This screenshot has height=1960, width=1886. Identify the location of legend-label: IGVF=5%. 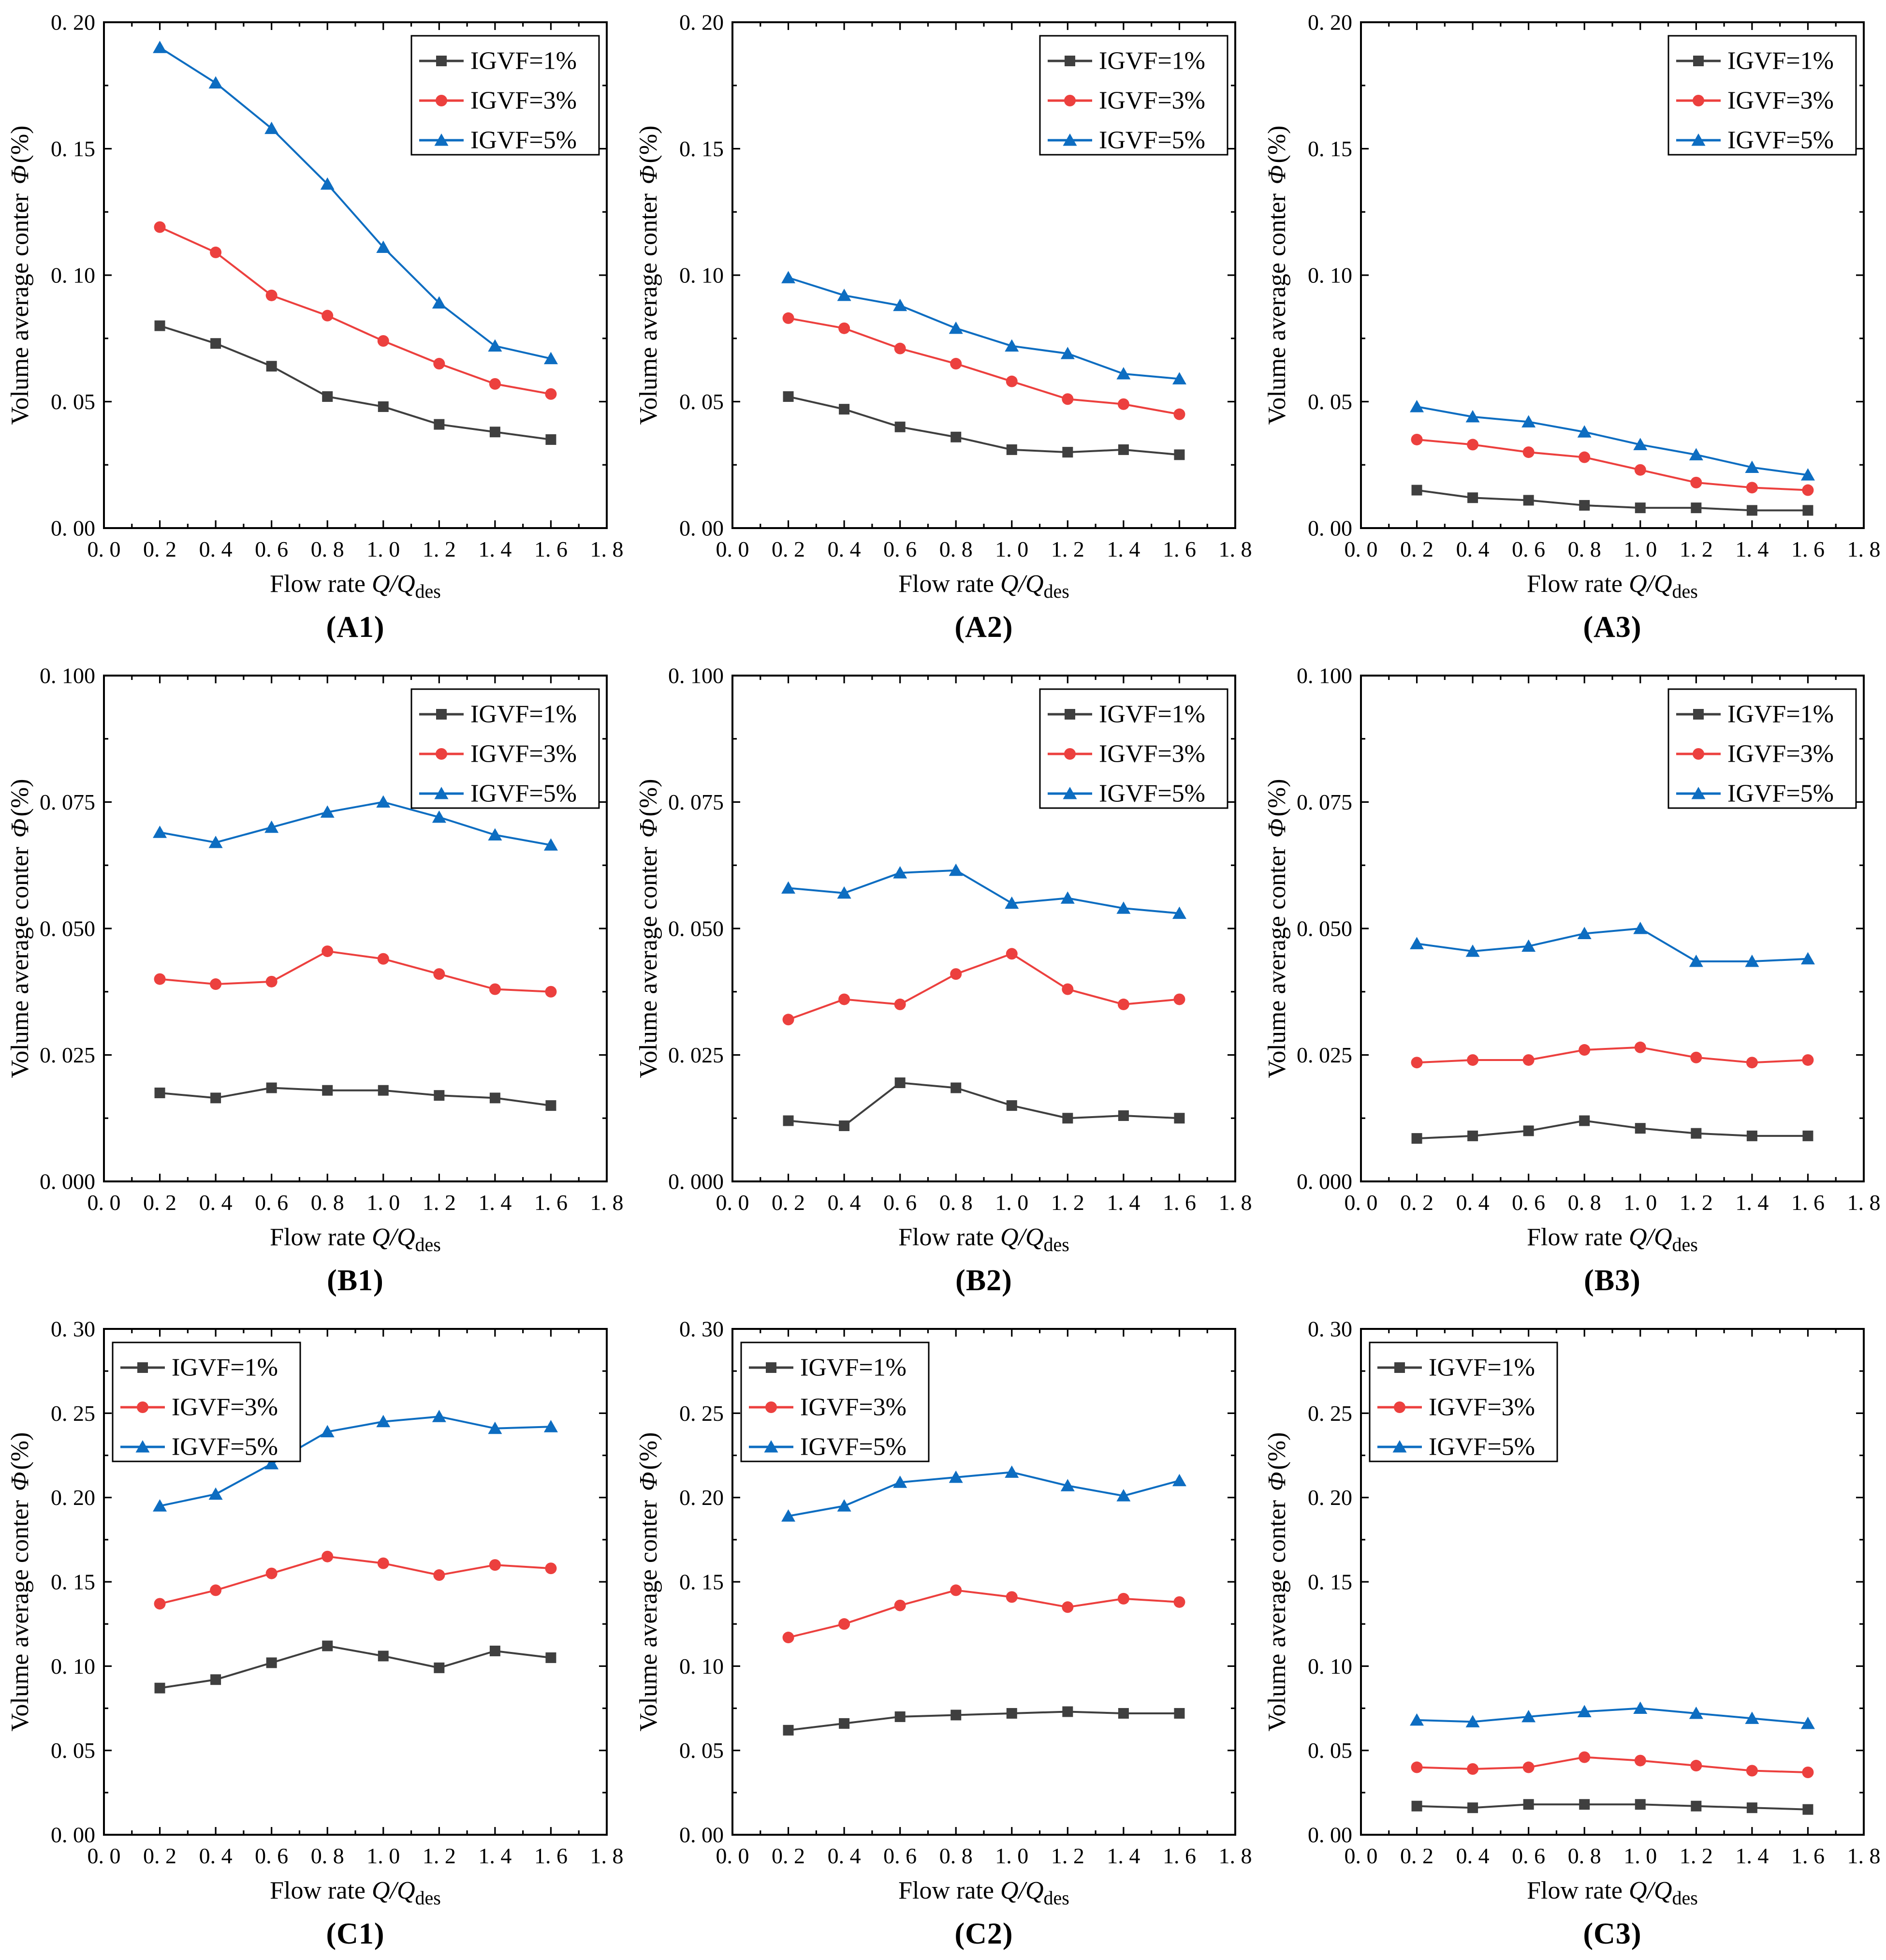
(853, 1447).